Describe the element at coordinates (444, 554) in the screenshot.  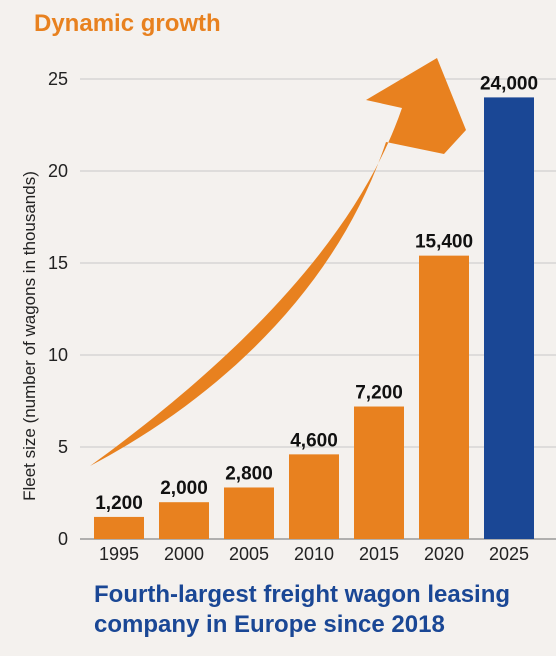
I see `x-tick-label: 2020` at that location.